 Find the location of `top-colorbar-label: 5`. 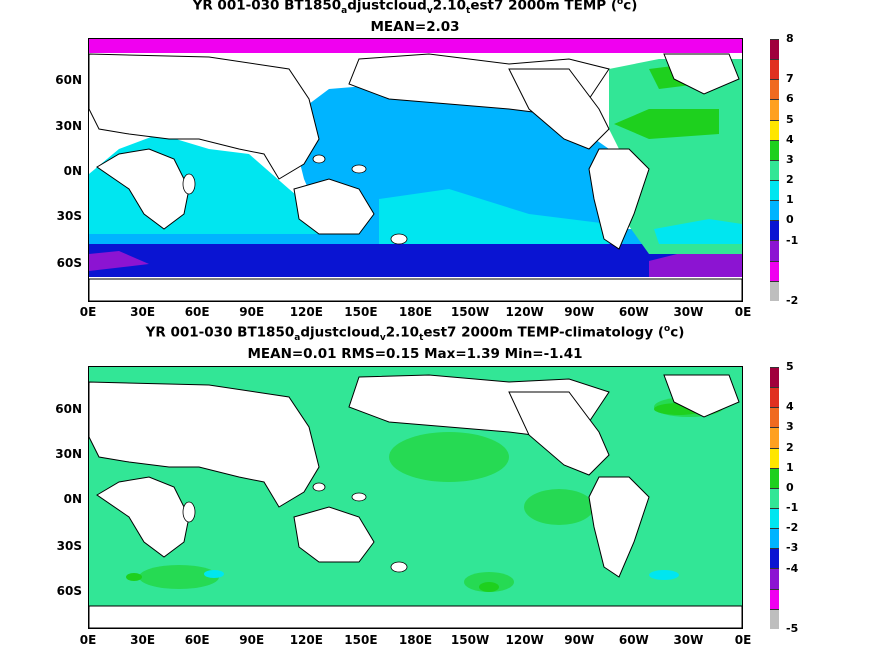

top-colorbar-label: 5 is located at coordinates (790, 119).